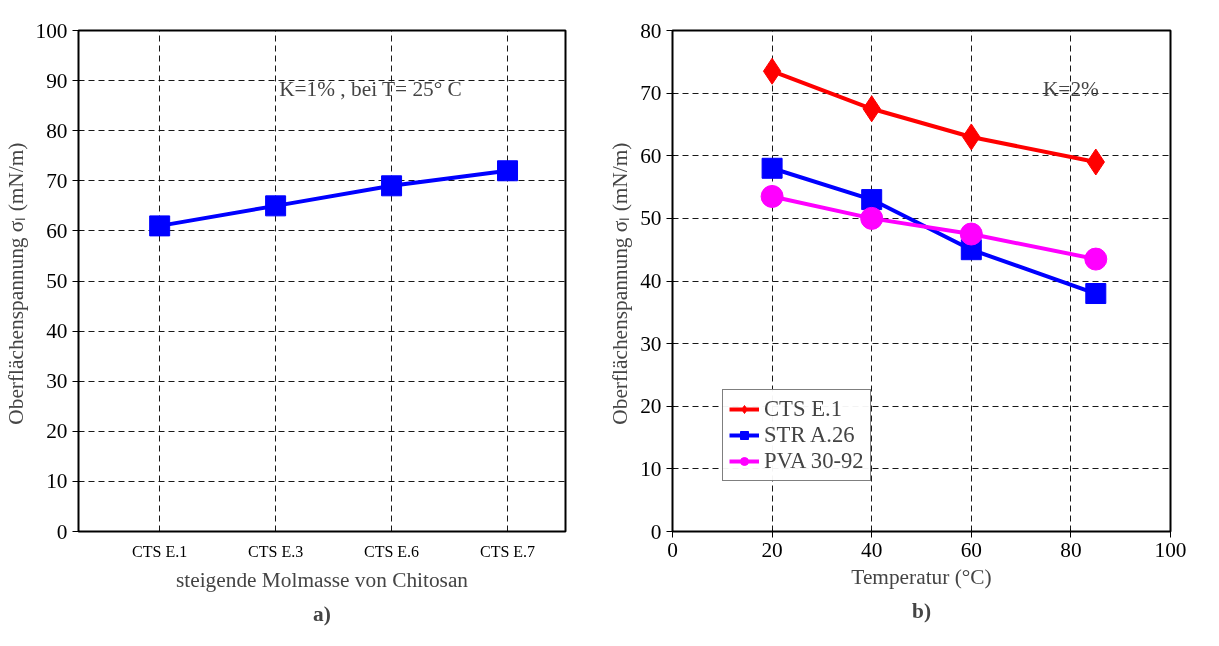 The height and width of the screenshot is (646, 1219). What do you see at coordinates (507, 551) in the screenshot?
I see `x-tick-label: CTS E.7` at bounding box center [507, 551].